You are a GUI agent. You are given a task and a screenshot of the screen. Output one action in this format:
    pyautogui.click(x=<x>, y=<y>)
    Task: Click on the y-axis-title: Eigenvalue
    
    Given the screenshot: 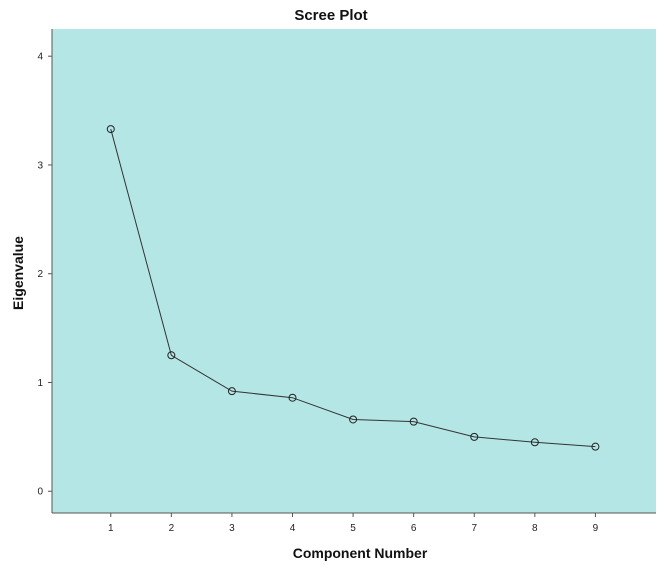 What is the action you would take?
    pyautogui.click(x=18, y=273)
    